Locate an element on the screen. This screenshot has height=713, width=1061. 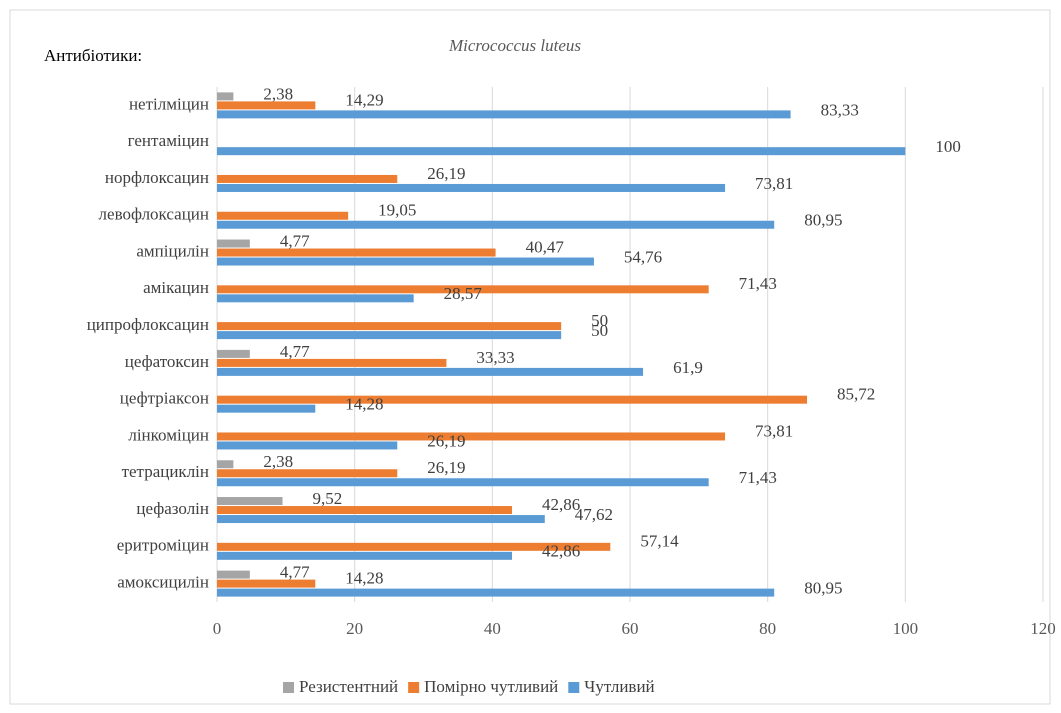
x-tick-label: 20 is located at coordinates (354, 628).